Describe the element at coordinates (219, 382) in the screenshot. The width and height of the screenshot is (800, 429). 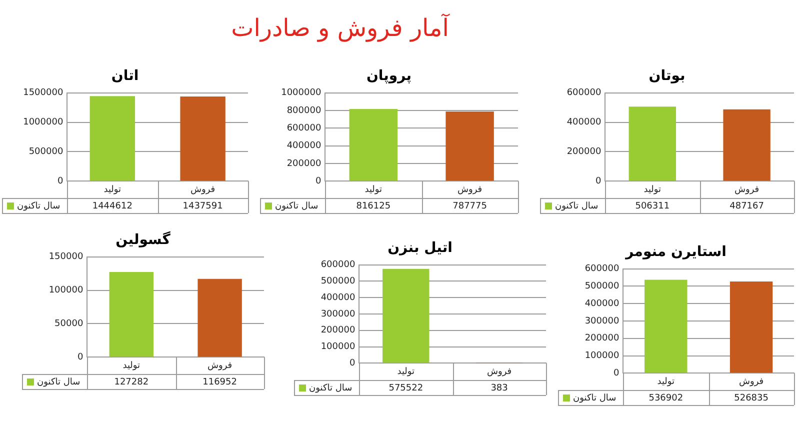
I see `data-label: 116952` at that location.